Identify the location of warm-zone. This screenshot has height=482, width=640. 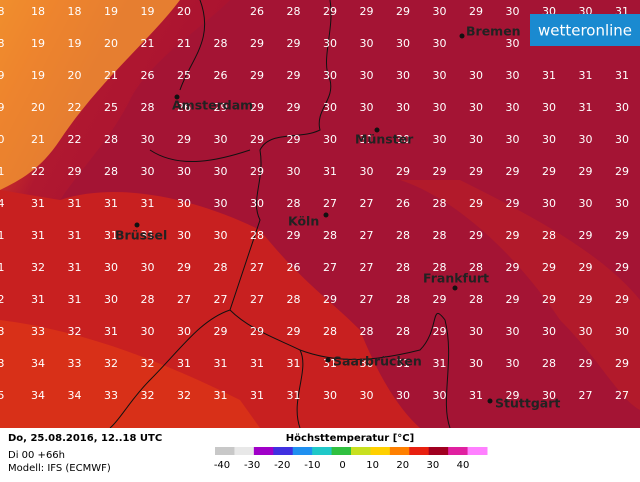
(130, 374).